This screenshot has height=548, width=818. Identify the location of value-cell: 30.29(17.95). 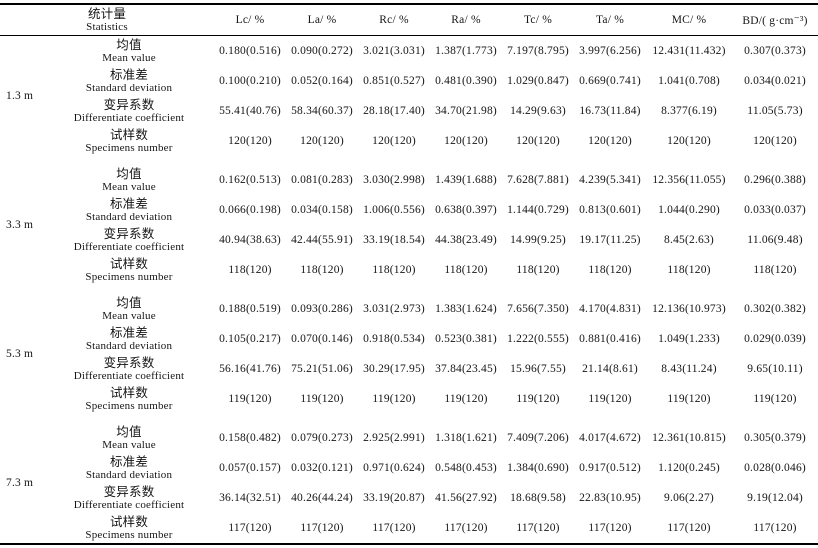
(394, 369).